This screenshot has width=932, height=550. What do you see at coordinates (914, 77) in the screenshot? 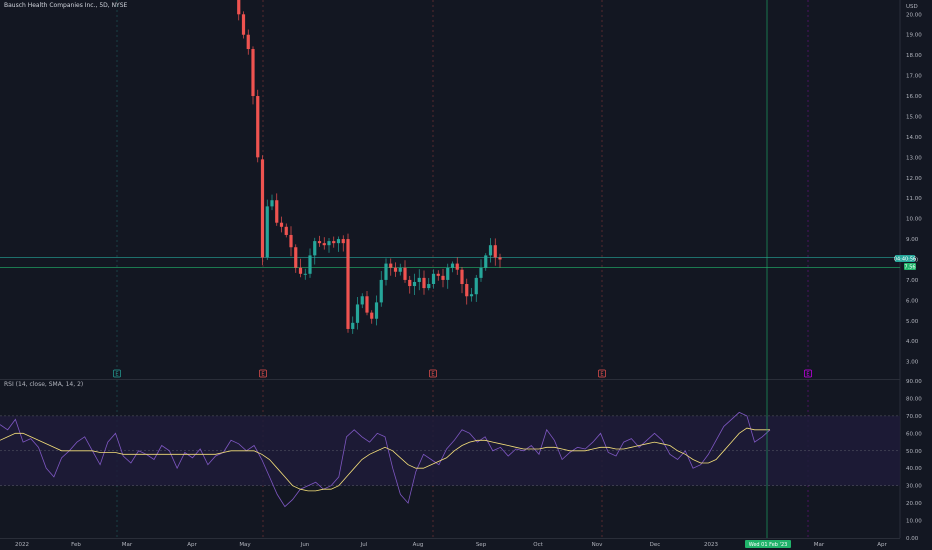
I see `price-tick-label: 17.00` at bounding box center [914, 77].